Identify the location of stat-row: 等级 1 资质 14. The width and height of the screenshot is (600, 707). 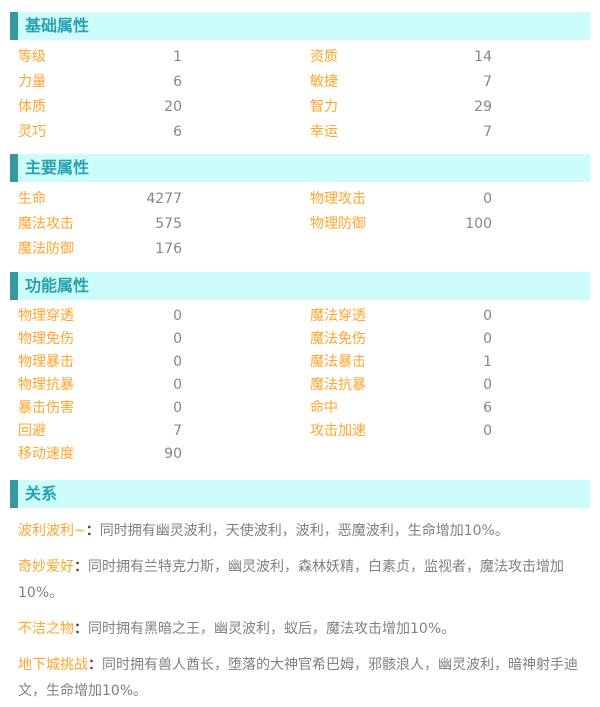
(300, 57).